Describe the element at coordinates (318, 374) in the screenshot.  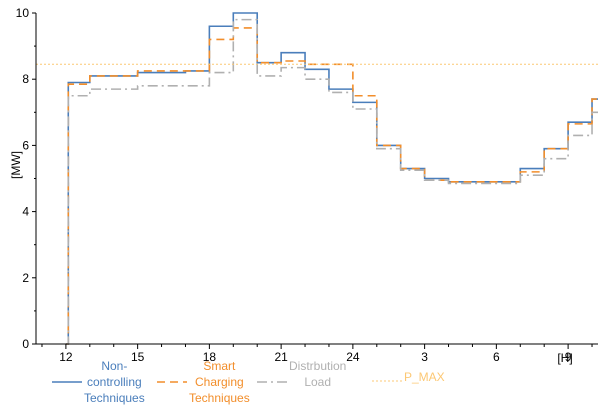
I see `legend-label-3: Distrbution Load` at that location.